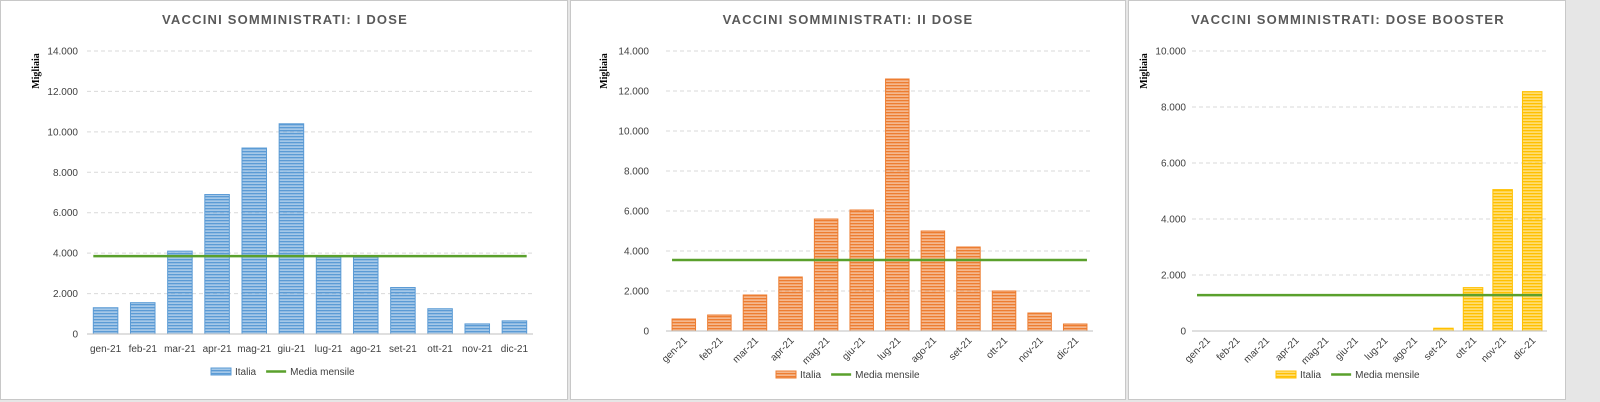 The image size is (1600, 402). I want to click on chart-title: VACCINI SOMMINISTRATI: DOSE BOOSTER, so click(1348, 19).